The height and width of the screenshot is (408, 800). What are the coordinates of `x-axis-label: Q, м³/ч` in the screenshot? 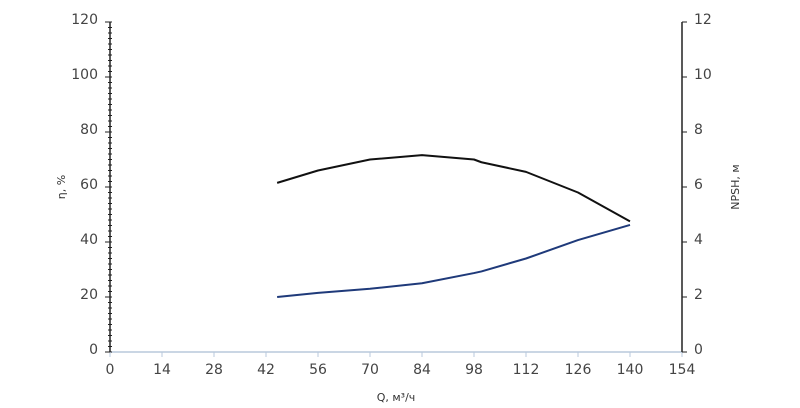 It's located at (396, 397).